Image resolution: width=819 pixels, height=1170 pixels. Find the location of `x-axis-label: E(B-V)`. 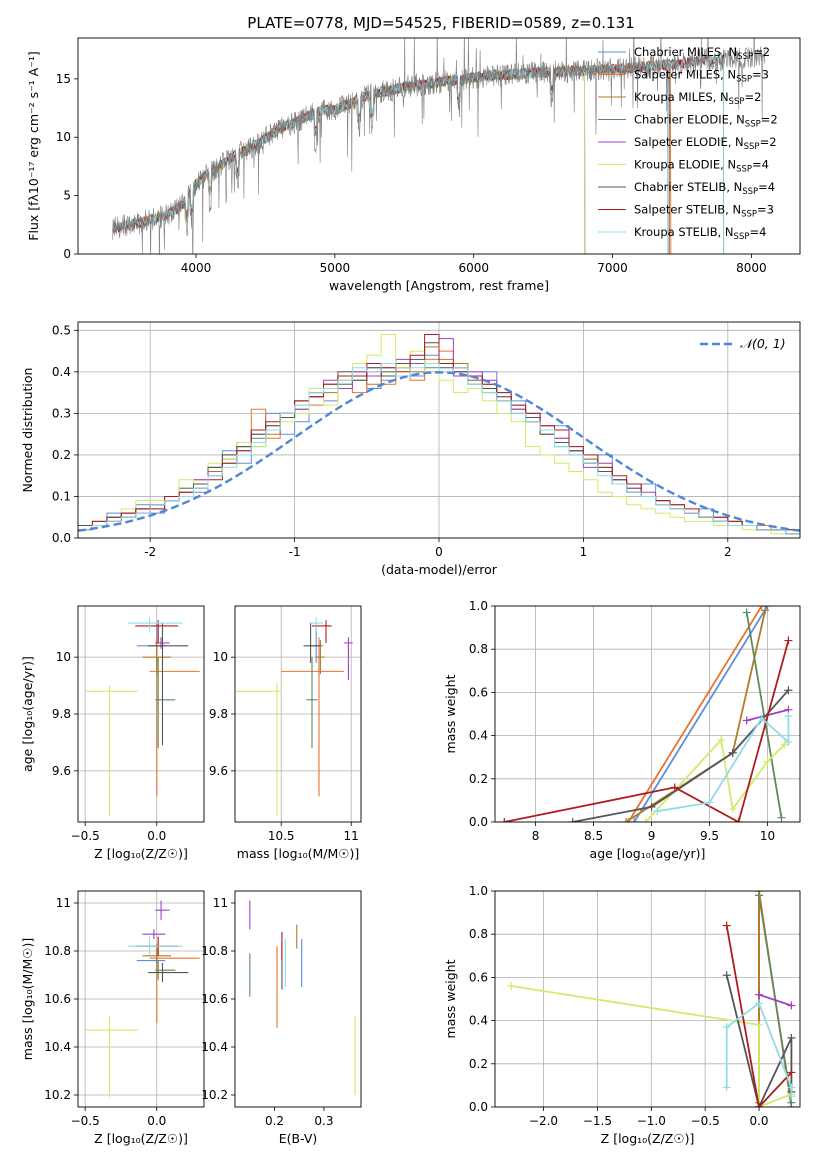

x-axis-label: E(B-V) is located at coordinates (298, 1138).